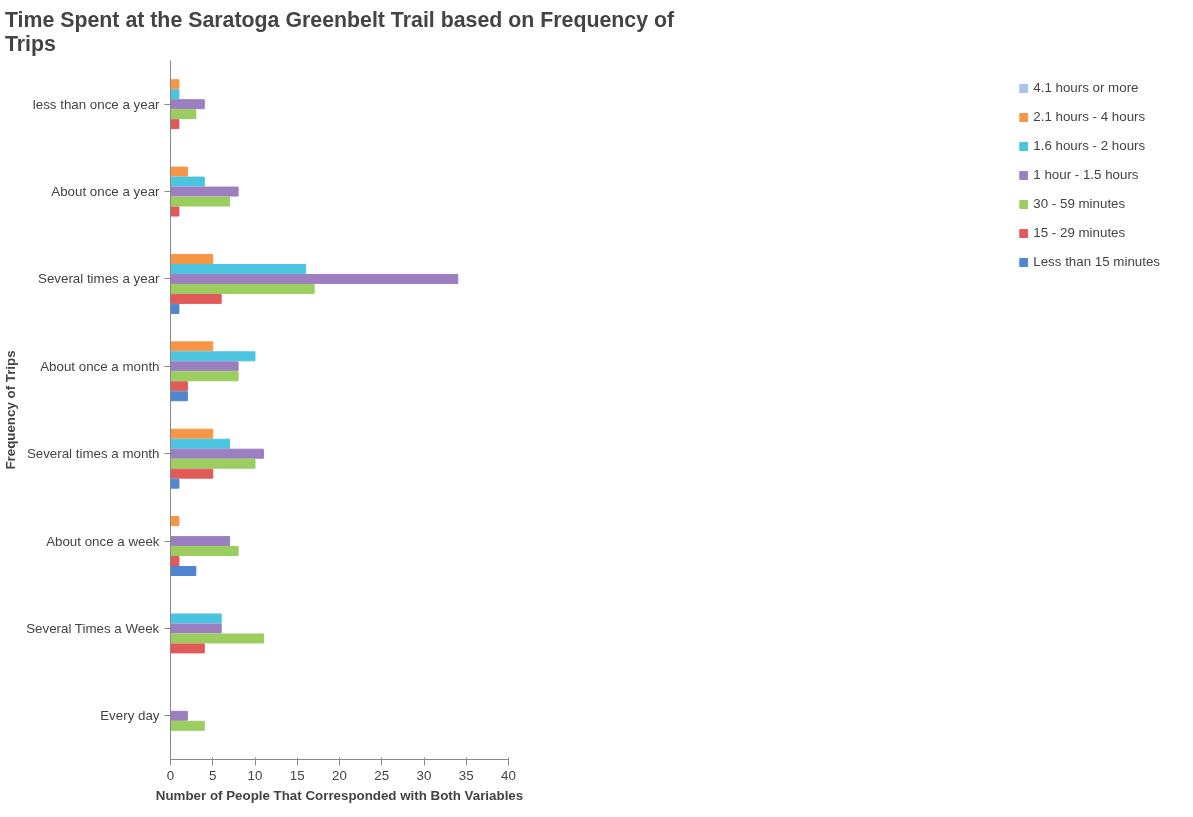 This screenshot has height=817, width=1193. What do you see at coordinates (424, 775) in the screenshot?
I see `x-tick-label: 30` at bounding box center [424, 775].